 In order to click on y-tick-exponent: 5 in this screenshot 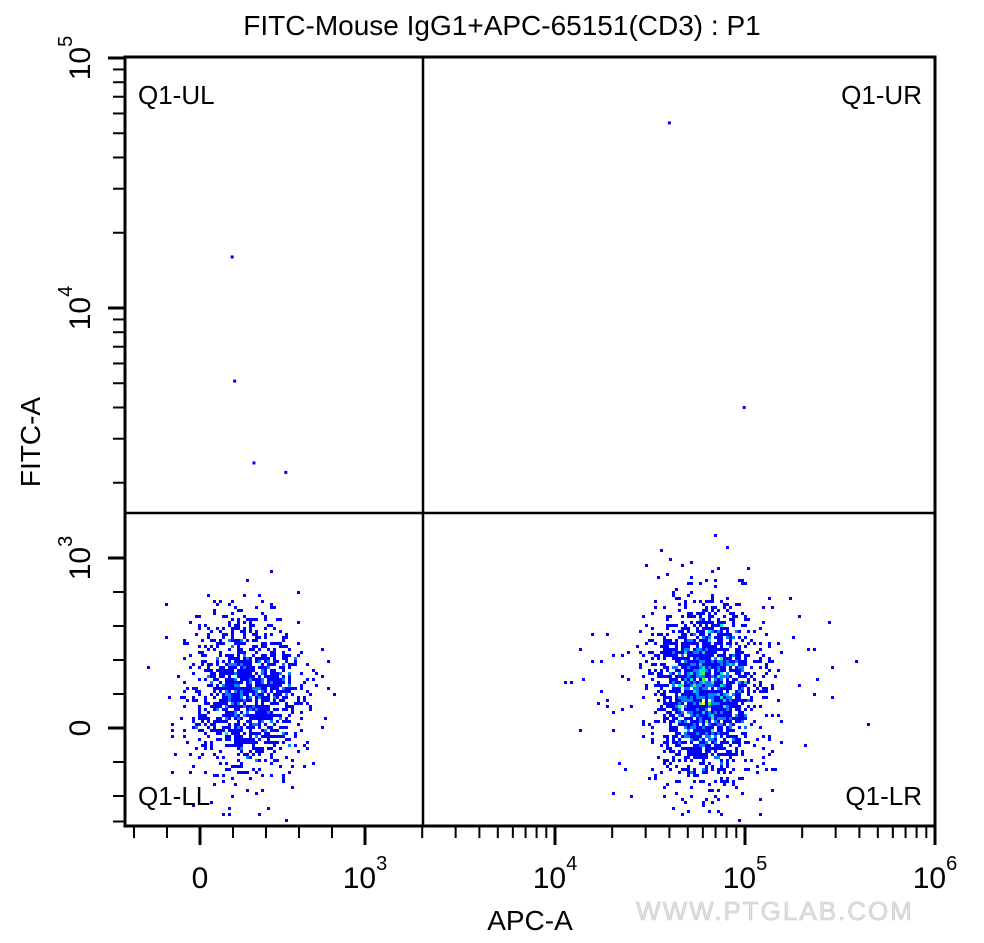, I will do `click(66, 41)`.